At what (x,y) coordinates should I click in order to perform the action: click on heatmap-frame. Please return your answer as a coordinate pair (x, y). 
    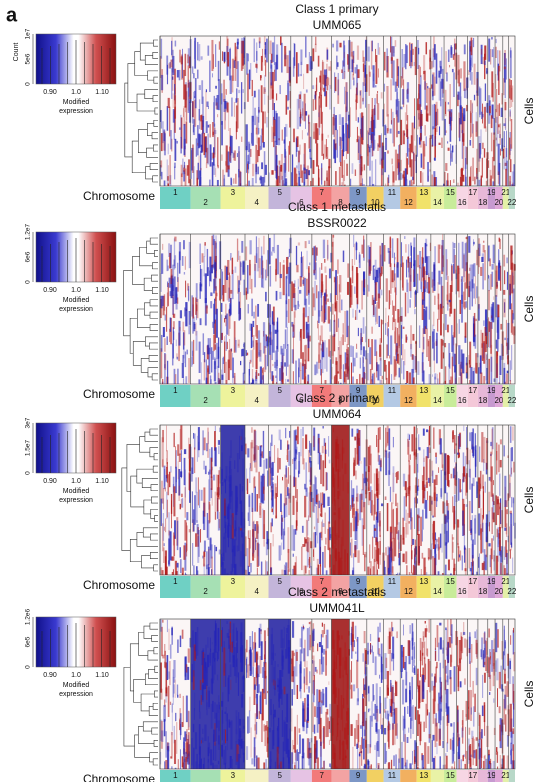
    Looking at the image, I should click on (337, 500).